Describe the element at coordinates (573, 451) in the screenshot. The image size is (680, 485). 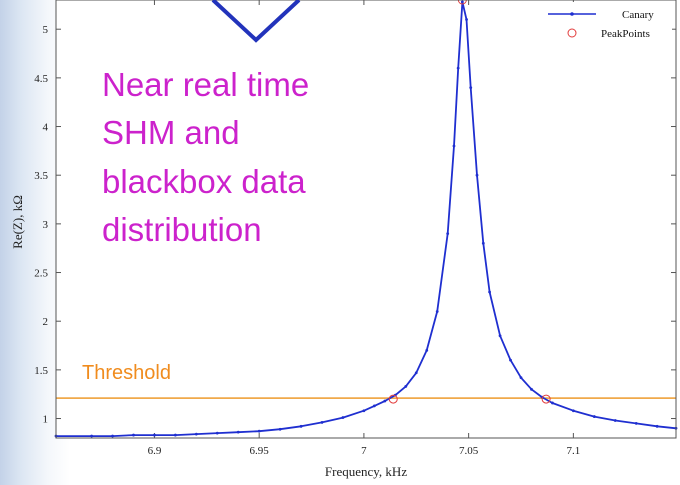
I see `x-tick-label: 7.1` at that location.